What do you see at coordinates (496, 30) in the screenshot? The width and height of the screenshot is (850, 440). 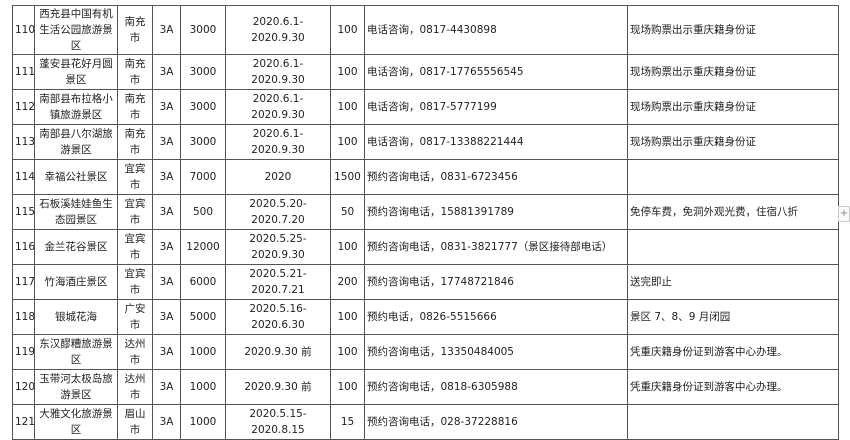 I see `cell-contact: 电话咨询，0817-4430898` at bounding box center [496, 30].